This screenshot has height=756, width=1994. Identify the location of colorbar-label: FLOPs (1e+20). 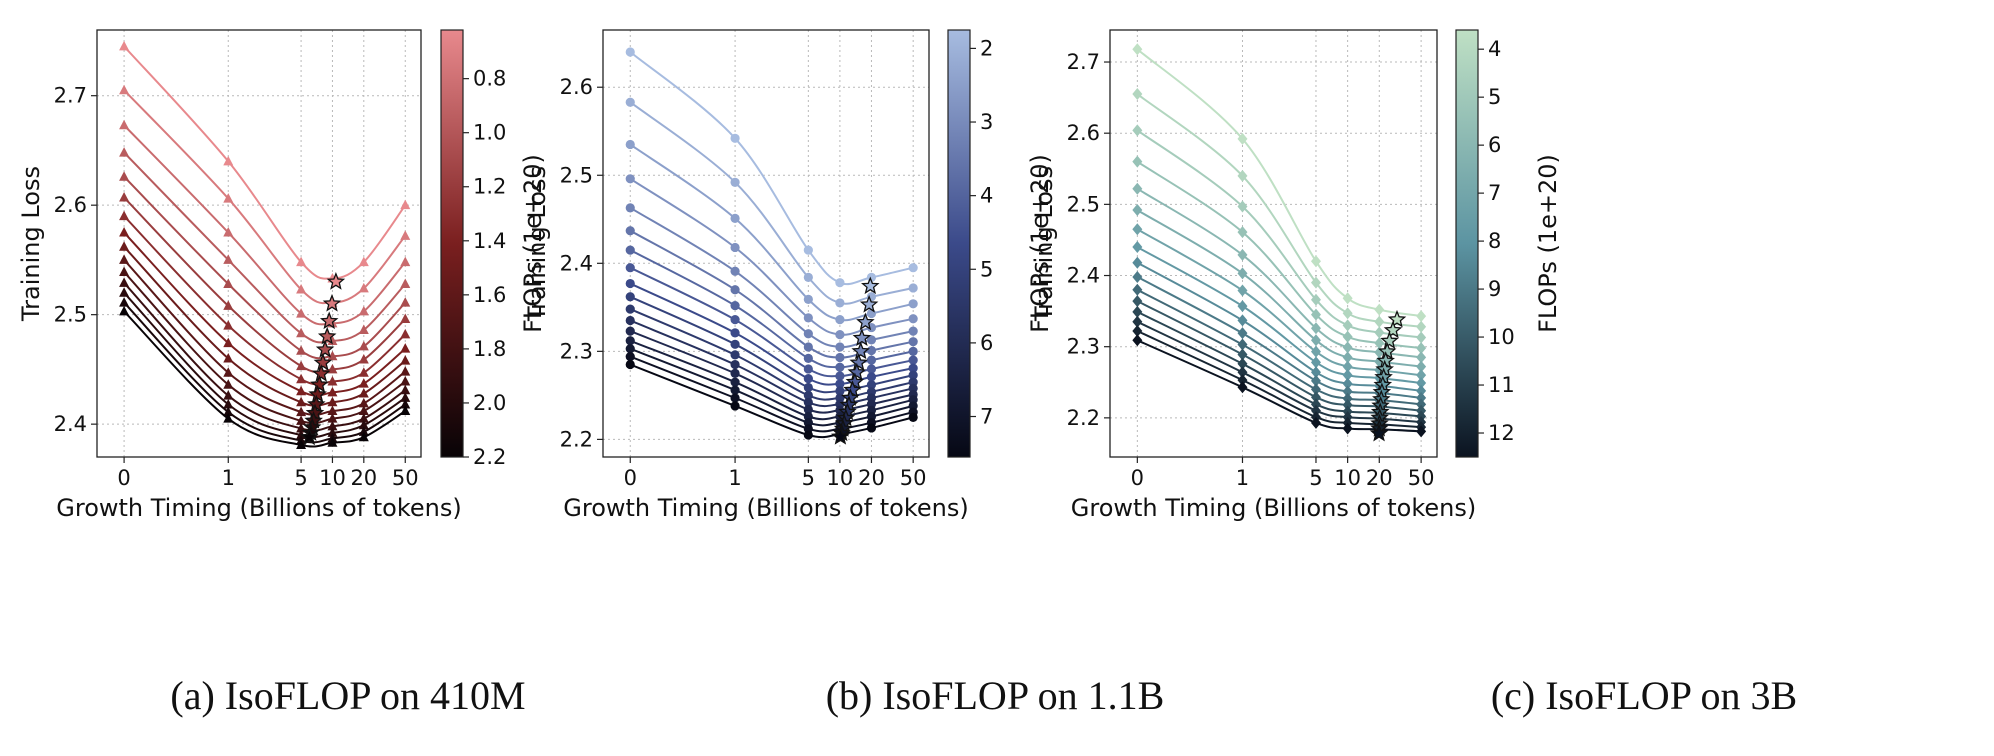
(533, 243).